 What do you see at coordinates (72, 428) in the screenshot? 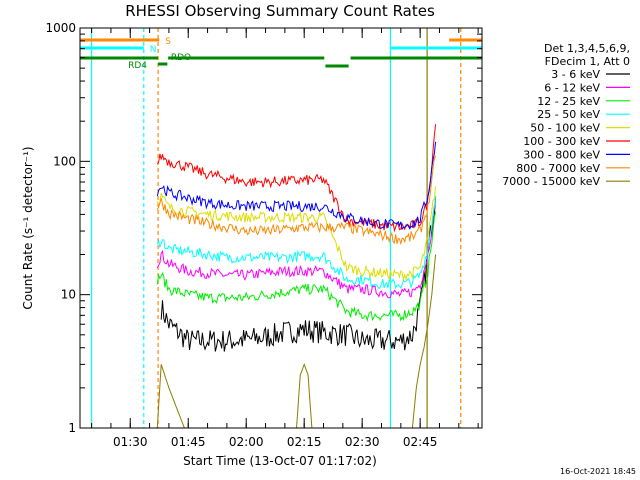
I see `y-tick-label: 1` at bounding box center [72, 428].